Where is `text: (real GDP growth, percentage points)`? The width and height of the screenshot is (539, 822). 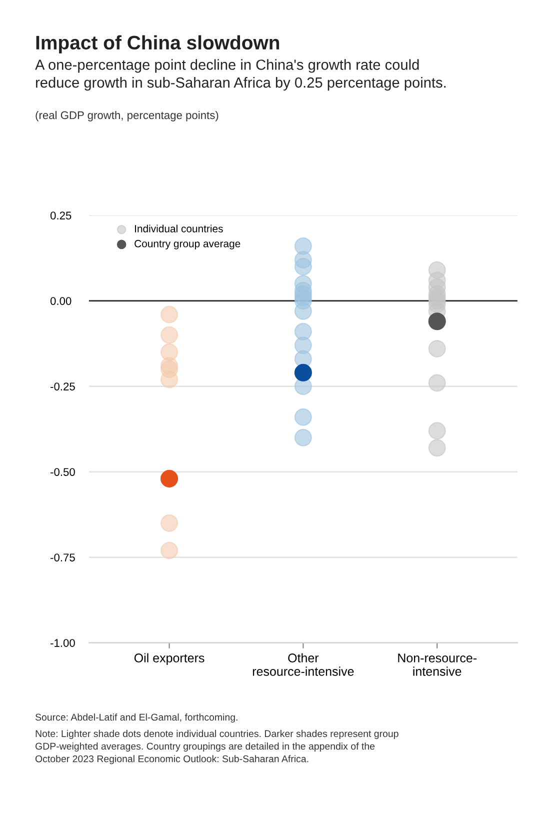 text: (real GDP growth, percentage points) is located at coordinates (127, 116).